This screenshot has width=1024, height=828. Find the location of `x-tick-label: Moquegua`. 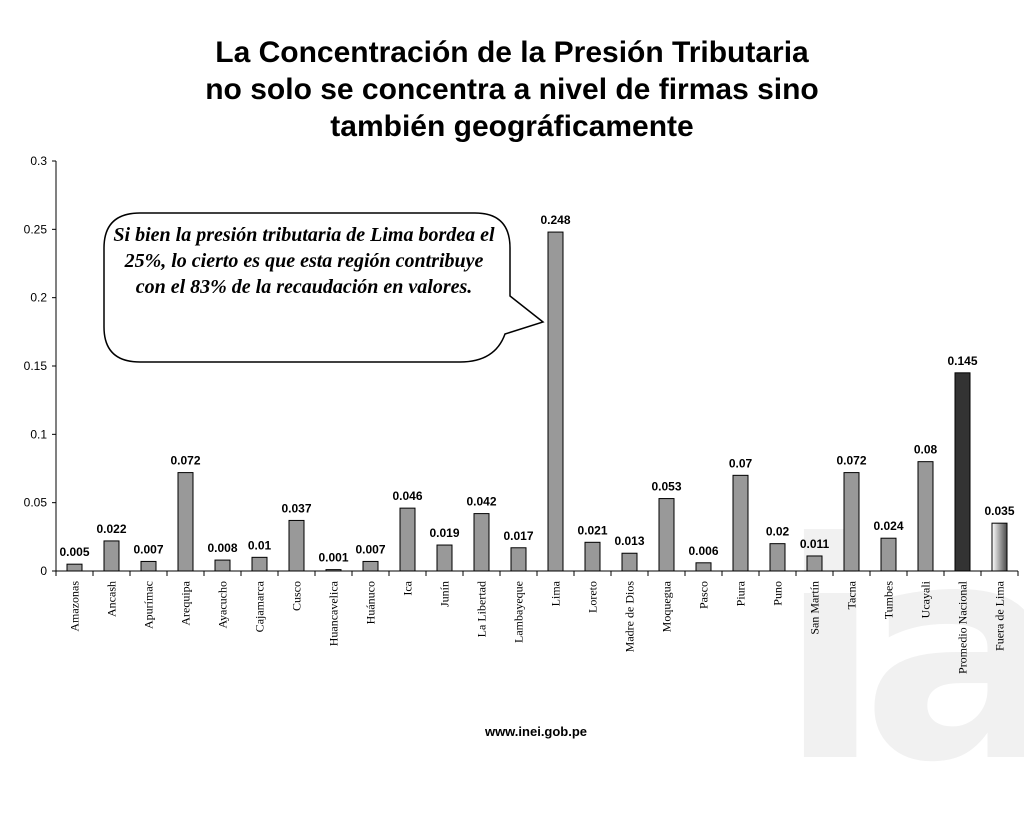

x-tick-label: Moquegua is located at coordinates (667, 606).